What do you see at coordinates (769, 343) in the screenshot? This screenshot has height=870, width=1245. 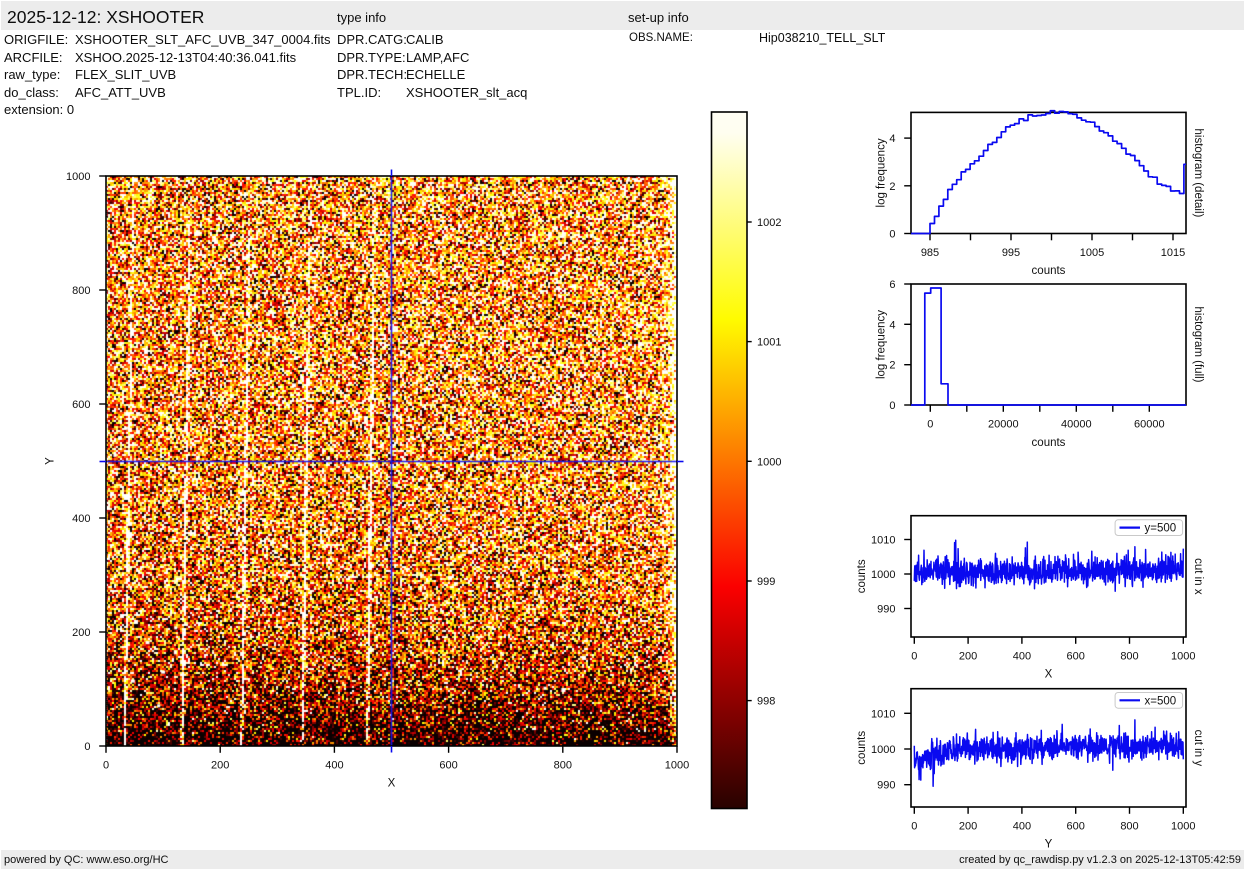 I see `svg-text: 1001` at bounding box center [769, 343].